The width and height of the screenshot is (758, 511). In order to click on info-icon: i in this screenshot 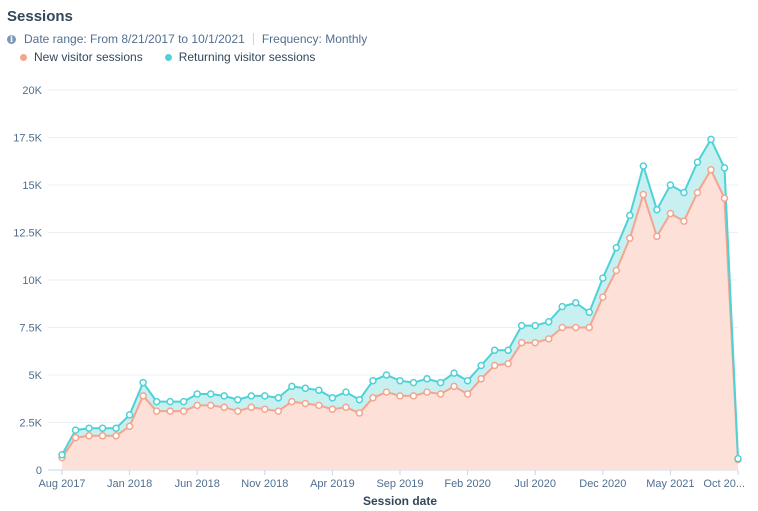, I will do `click(11, 39)`.